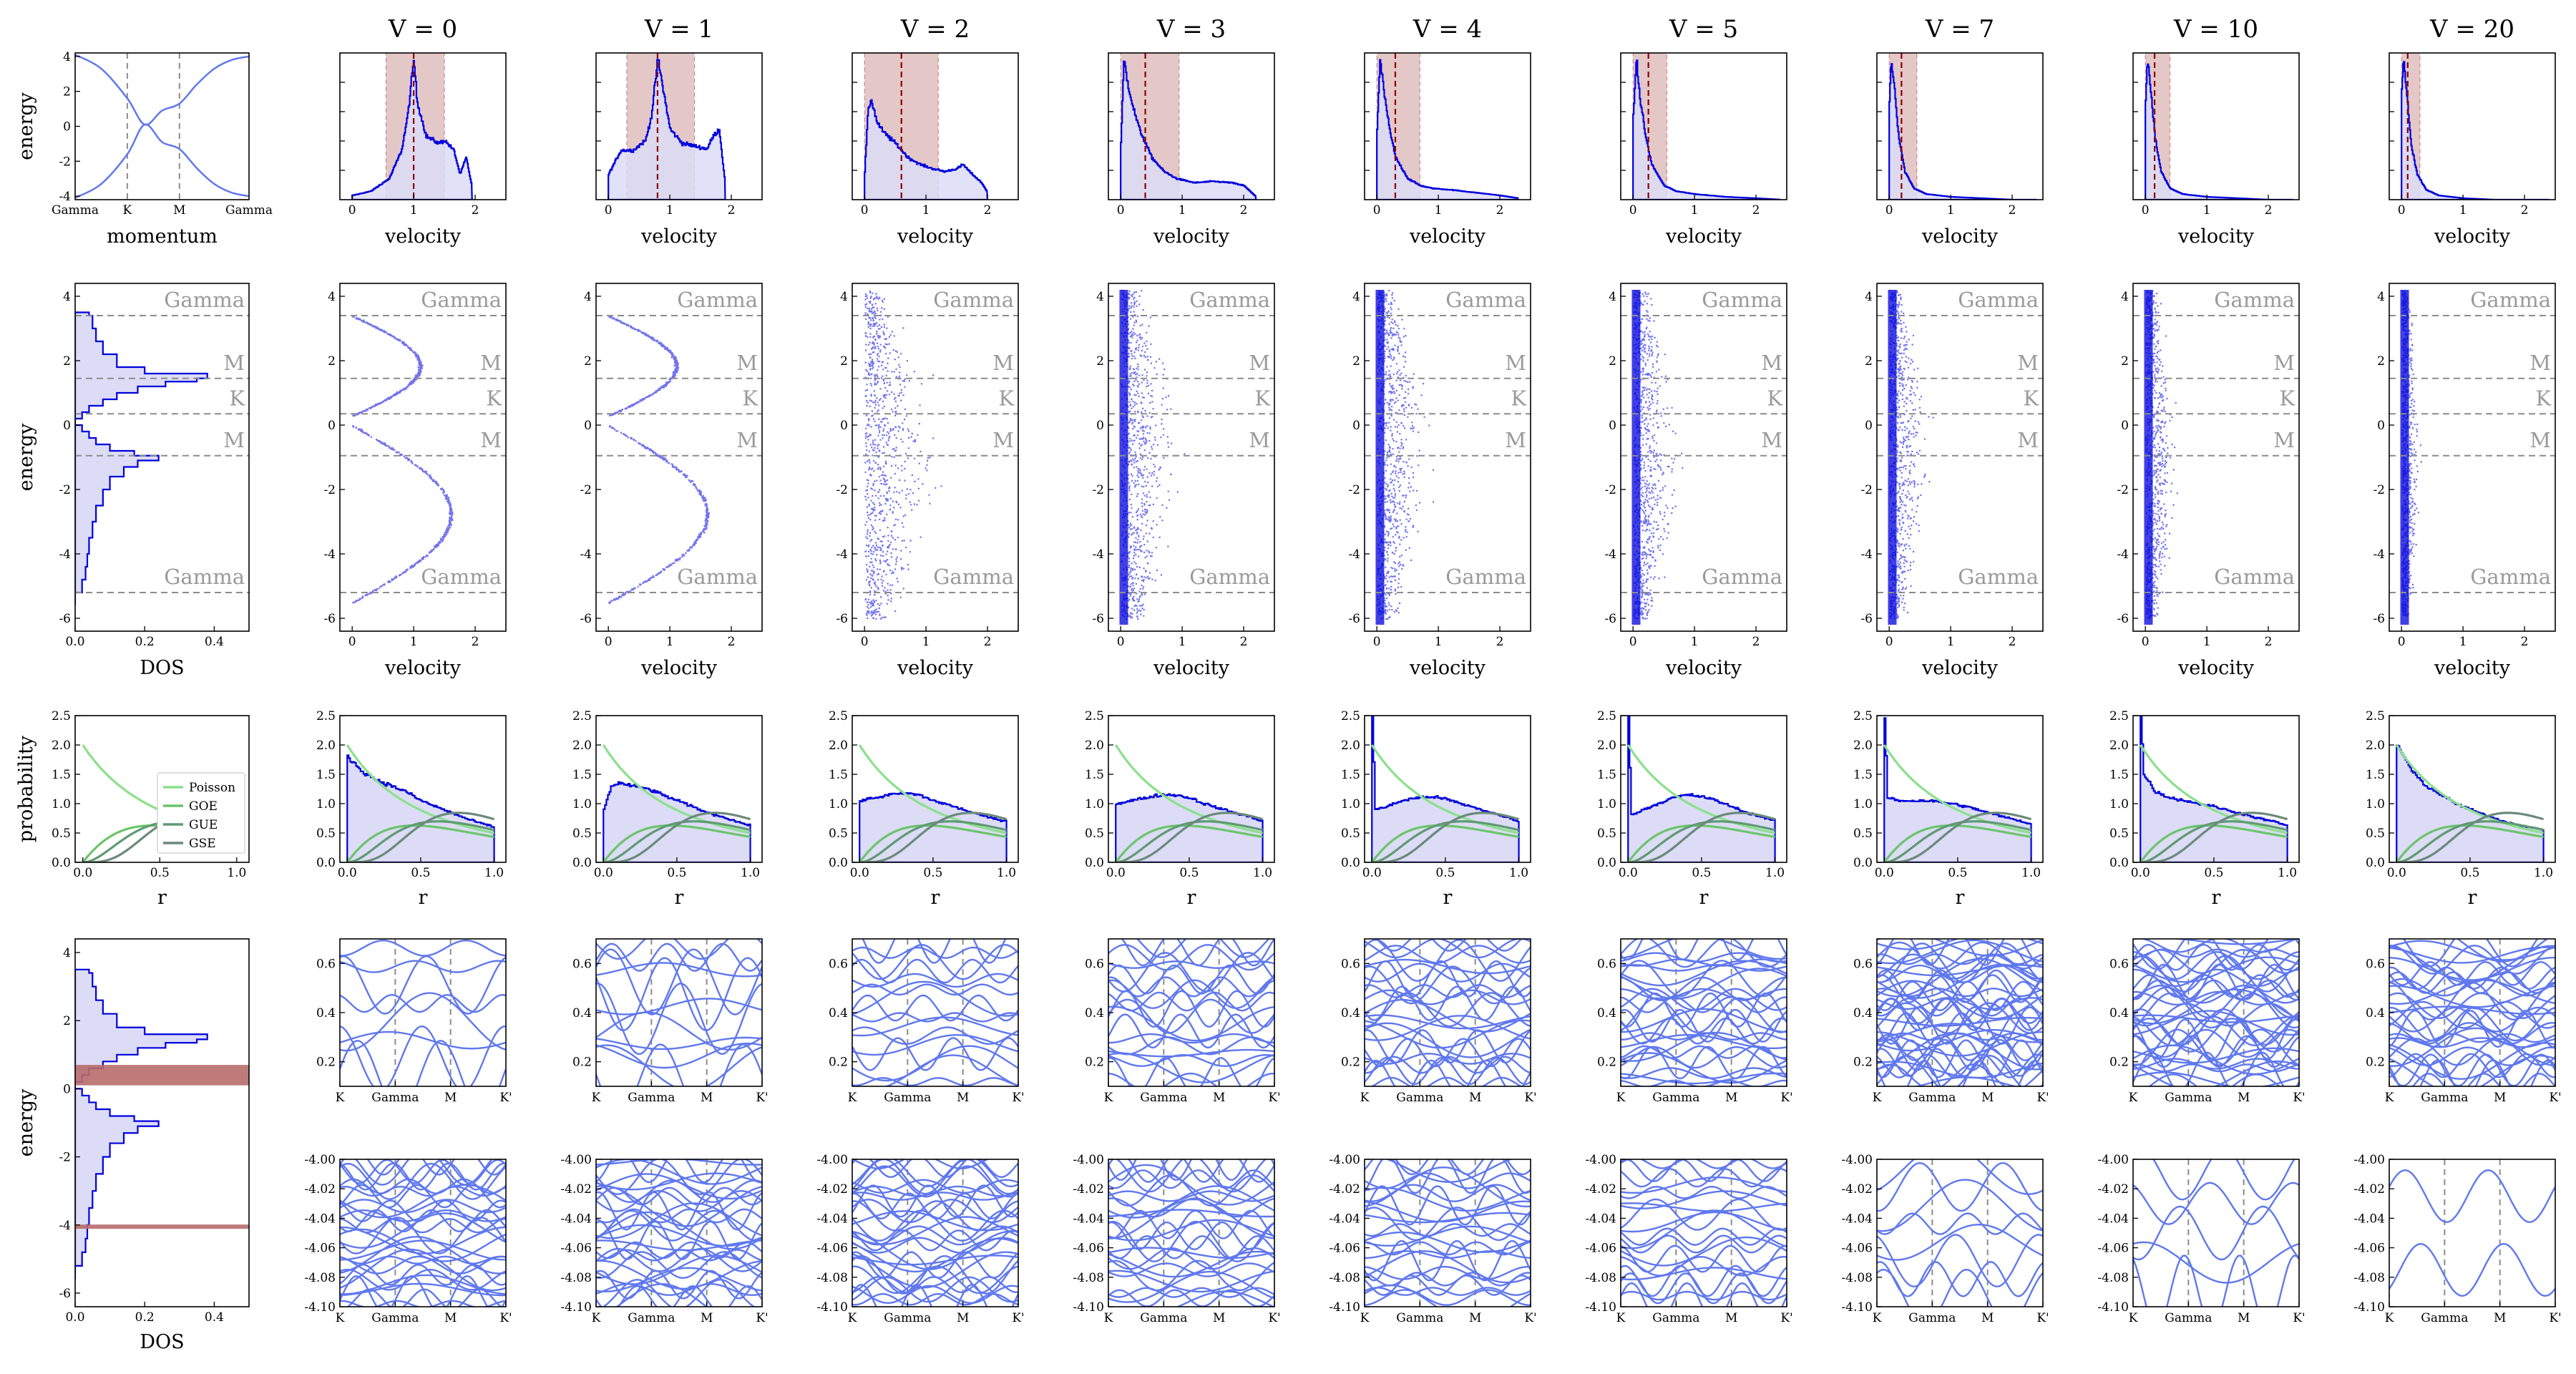 This screenshot has width=2576, height=1374. I want to click on band-window-panel-l6, so click(1960, 1233).